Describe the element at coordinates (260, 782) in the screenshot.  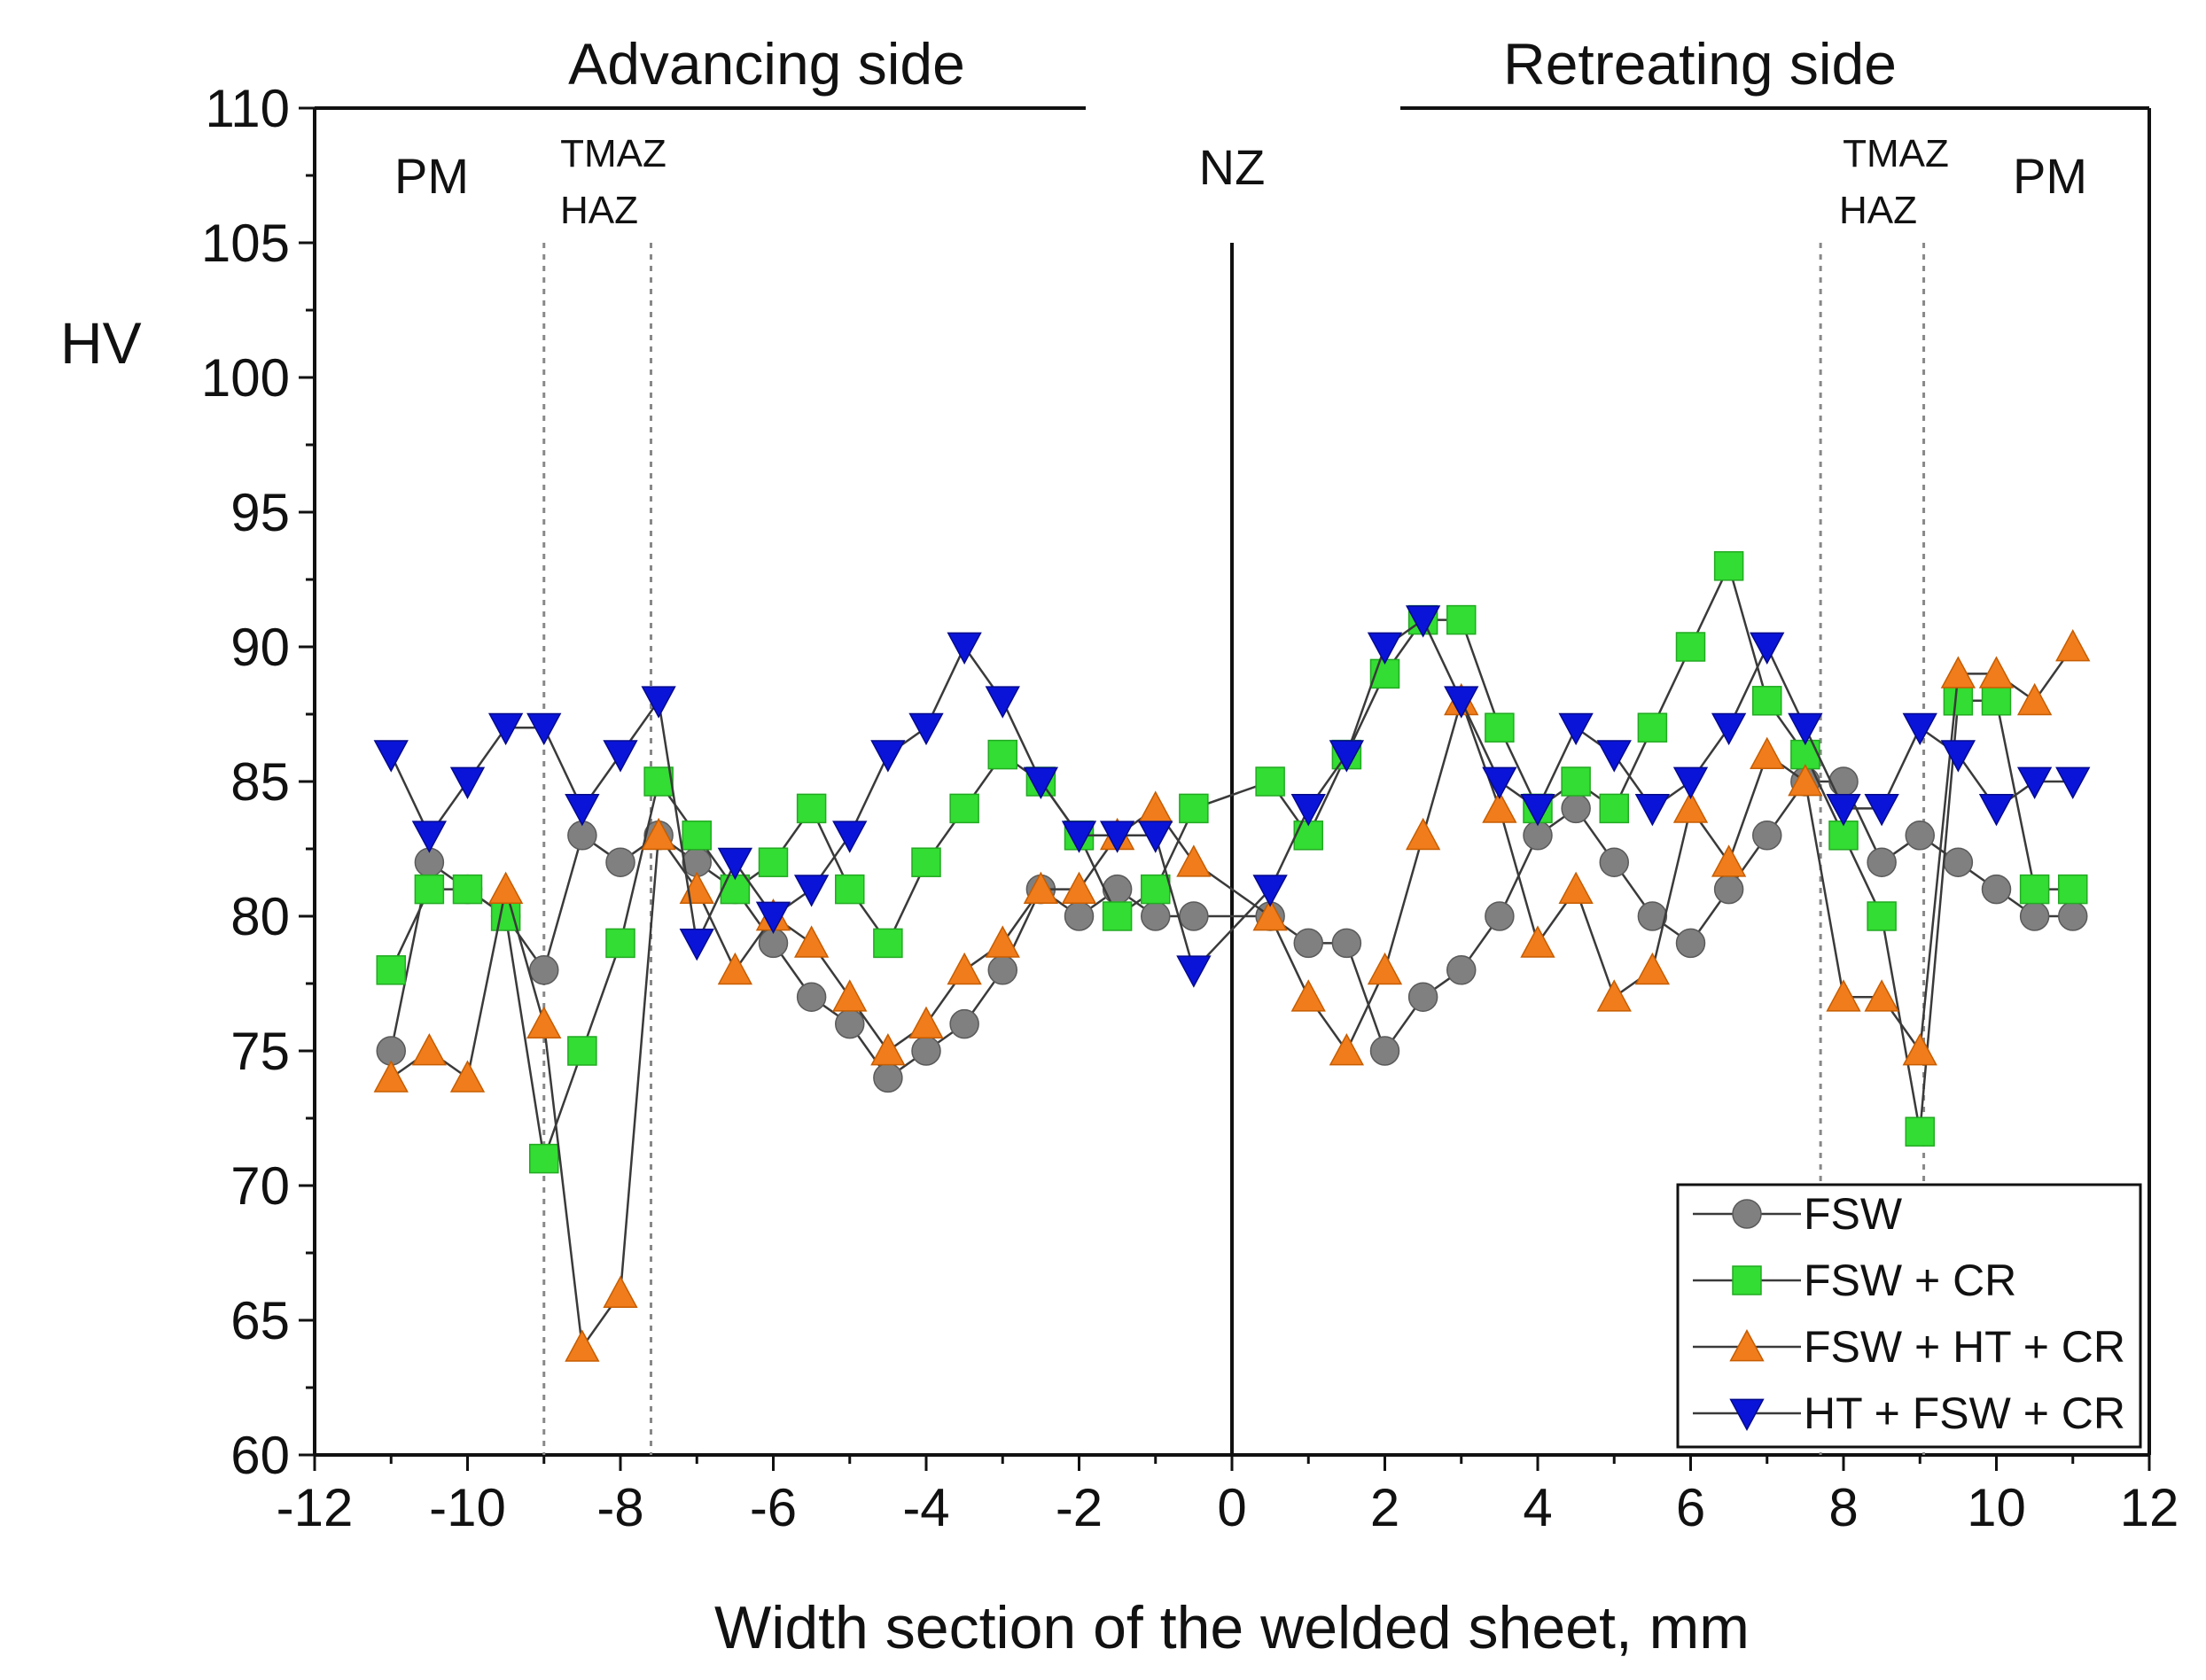
I see `y-tick-label: 85` at that location.